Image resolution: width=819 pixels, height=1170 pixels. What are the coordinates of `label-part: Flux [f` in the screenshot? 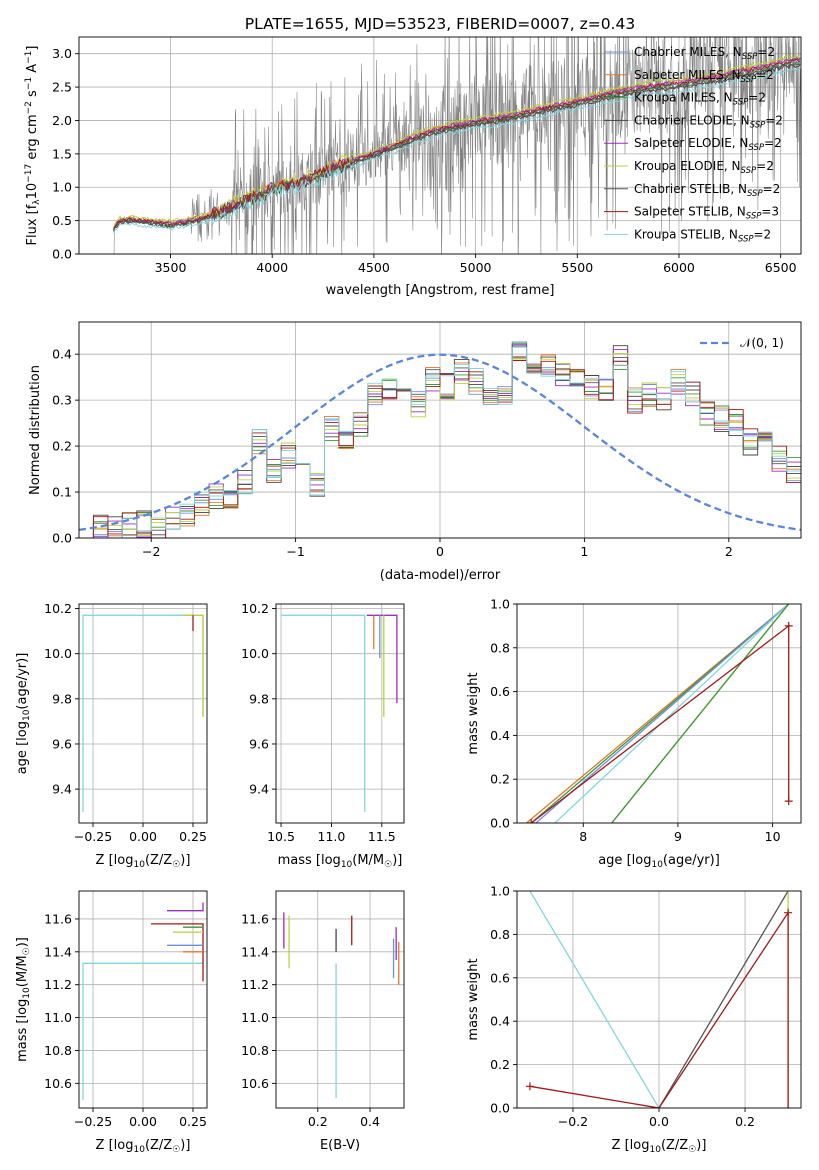 It's located at (32, 224).